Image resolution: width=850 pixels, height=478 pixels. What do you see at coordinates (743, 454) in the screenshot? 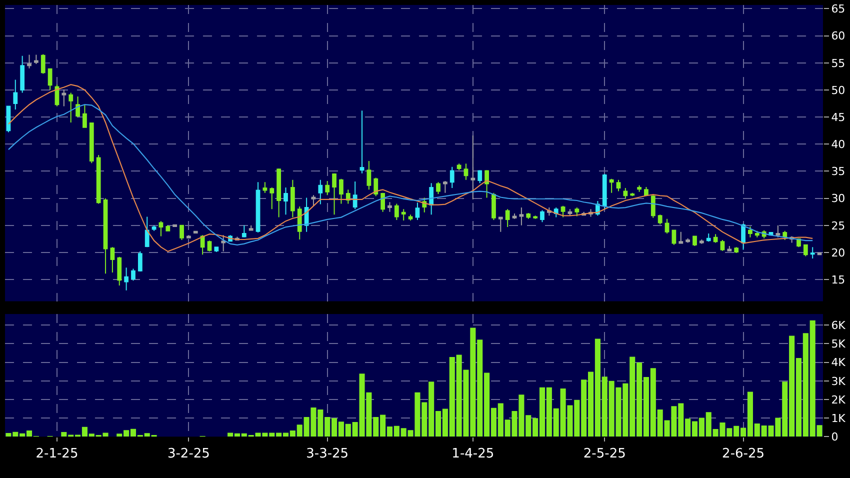
I see `x-tick-label: 2-6-25` at bounding box center [743, 454].